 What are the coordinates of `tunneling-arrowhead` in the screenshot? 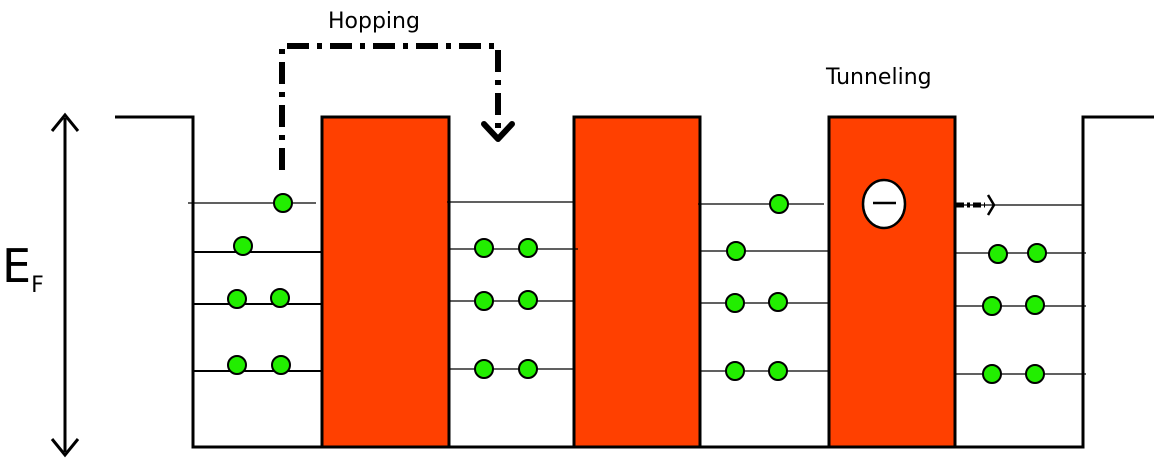 It's located at (991, 205).